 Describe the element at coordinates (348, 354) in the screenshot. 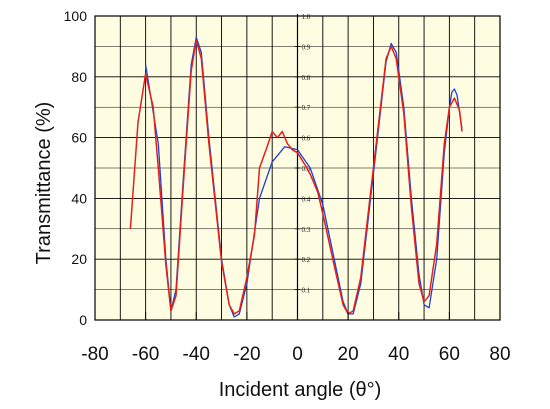

I see `x-tick-label: 20` at that location.